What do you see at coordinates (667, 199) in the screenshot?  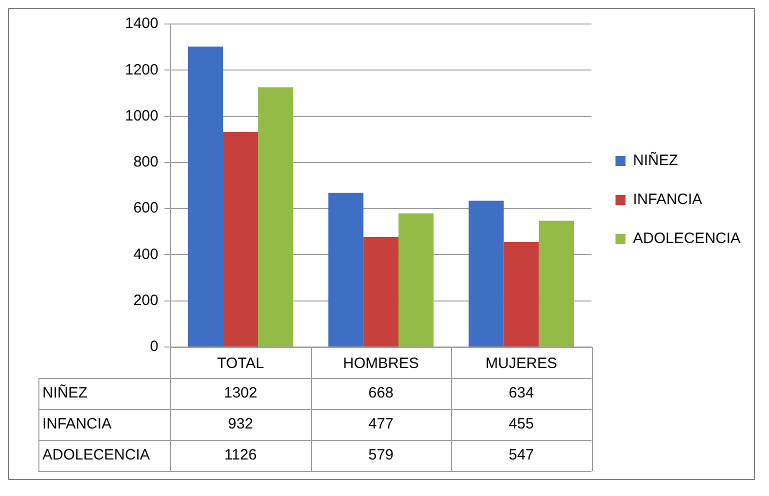 I see `legend-label: INFANCIA` at bounding box center [667, 199].